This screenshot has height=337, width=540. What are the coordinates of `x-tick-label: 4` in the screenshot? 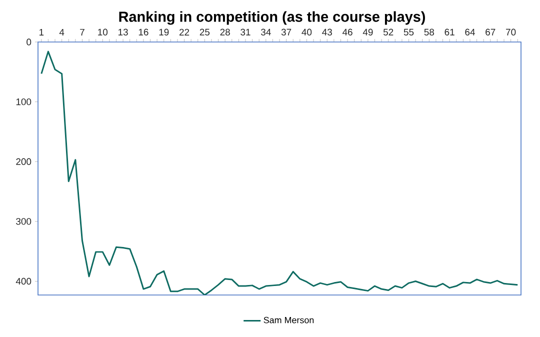 It's located at (61, 32).